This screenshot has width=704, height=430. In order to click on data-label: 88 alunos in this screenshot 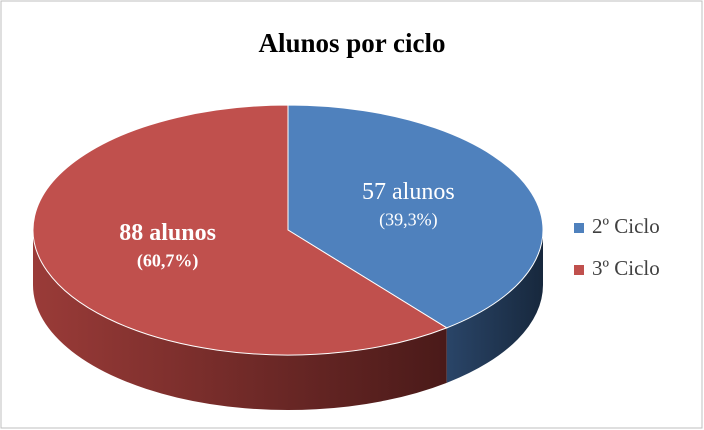, I will do `click(167, 233)`.